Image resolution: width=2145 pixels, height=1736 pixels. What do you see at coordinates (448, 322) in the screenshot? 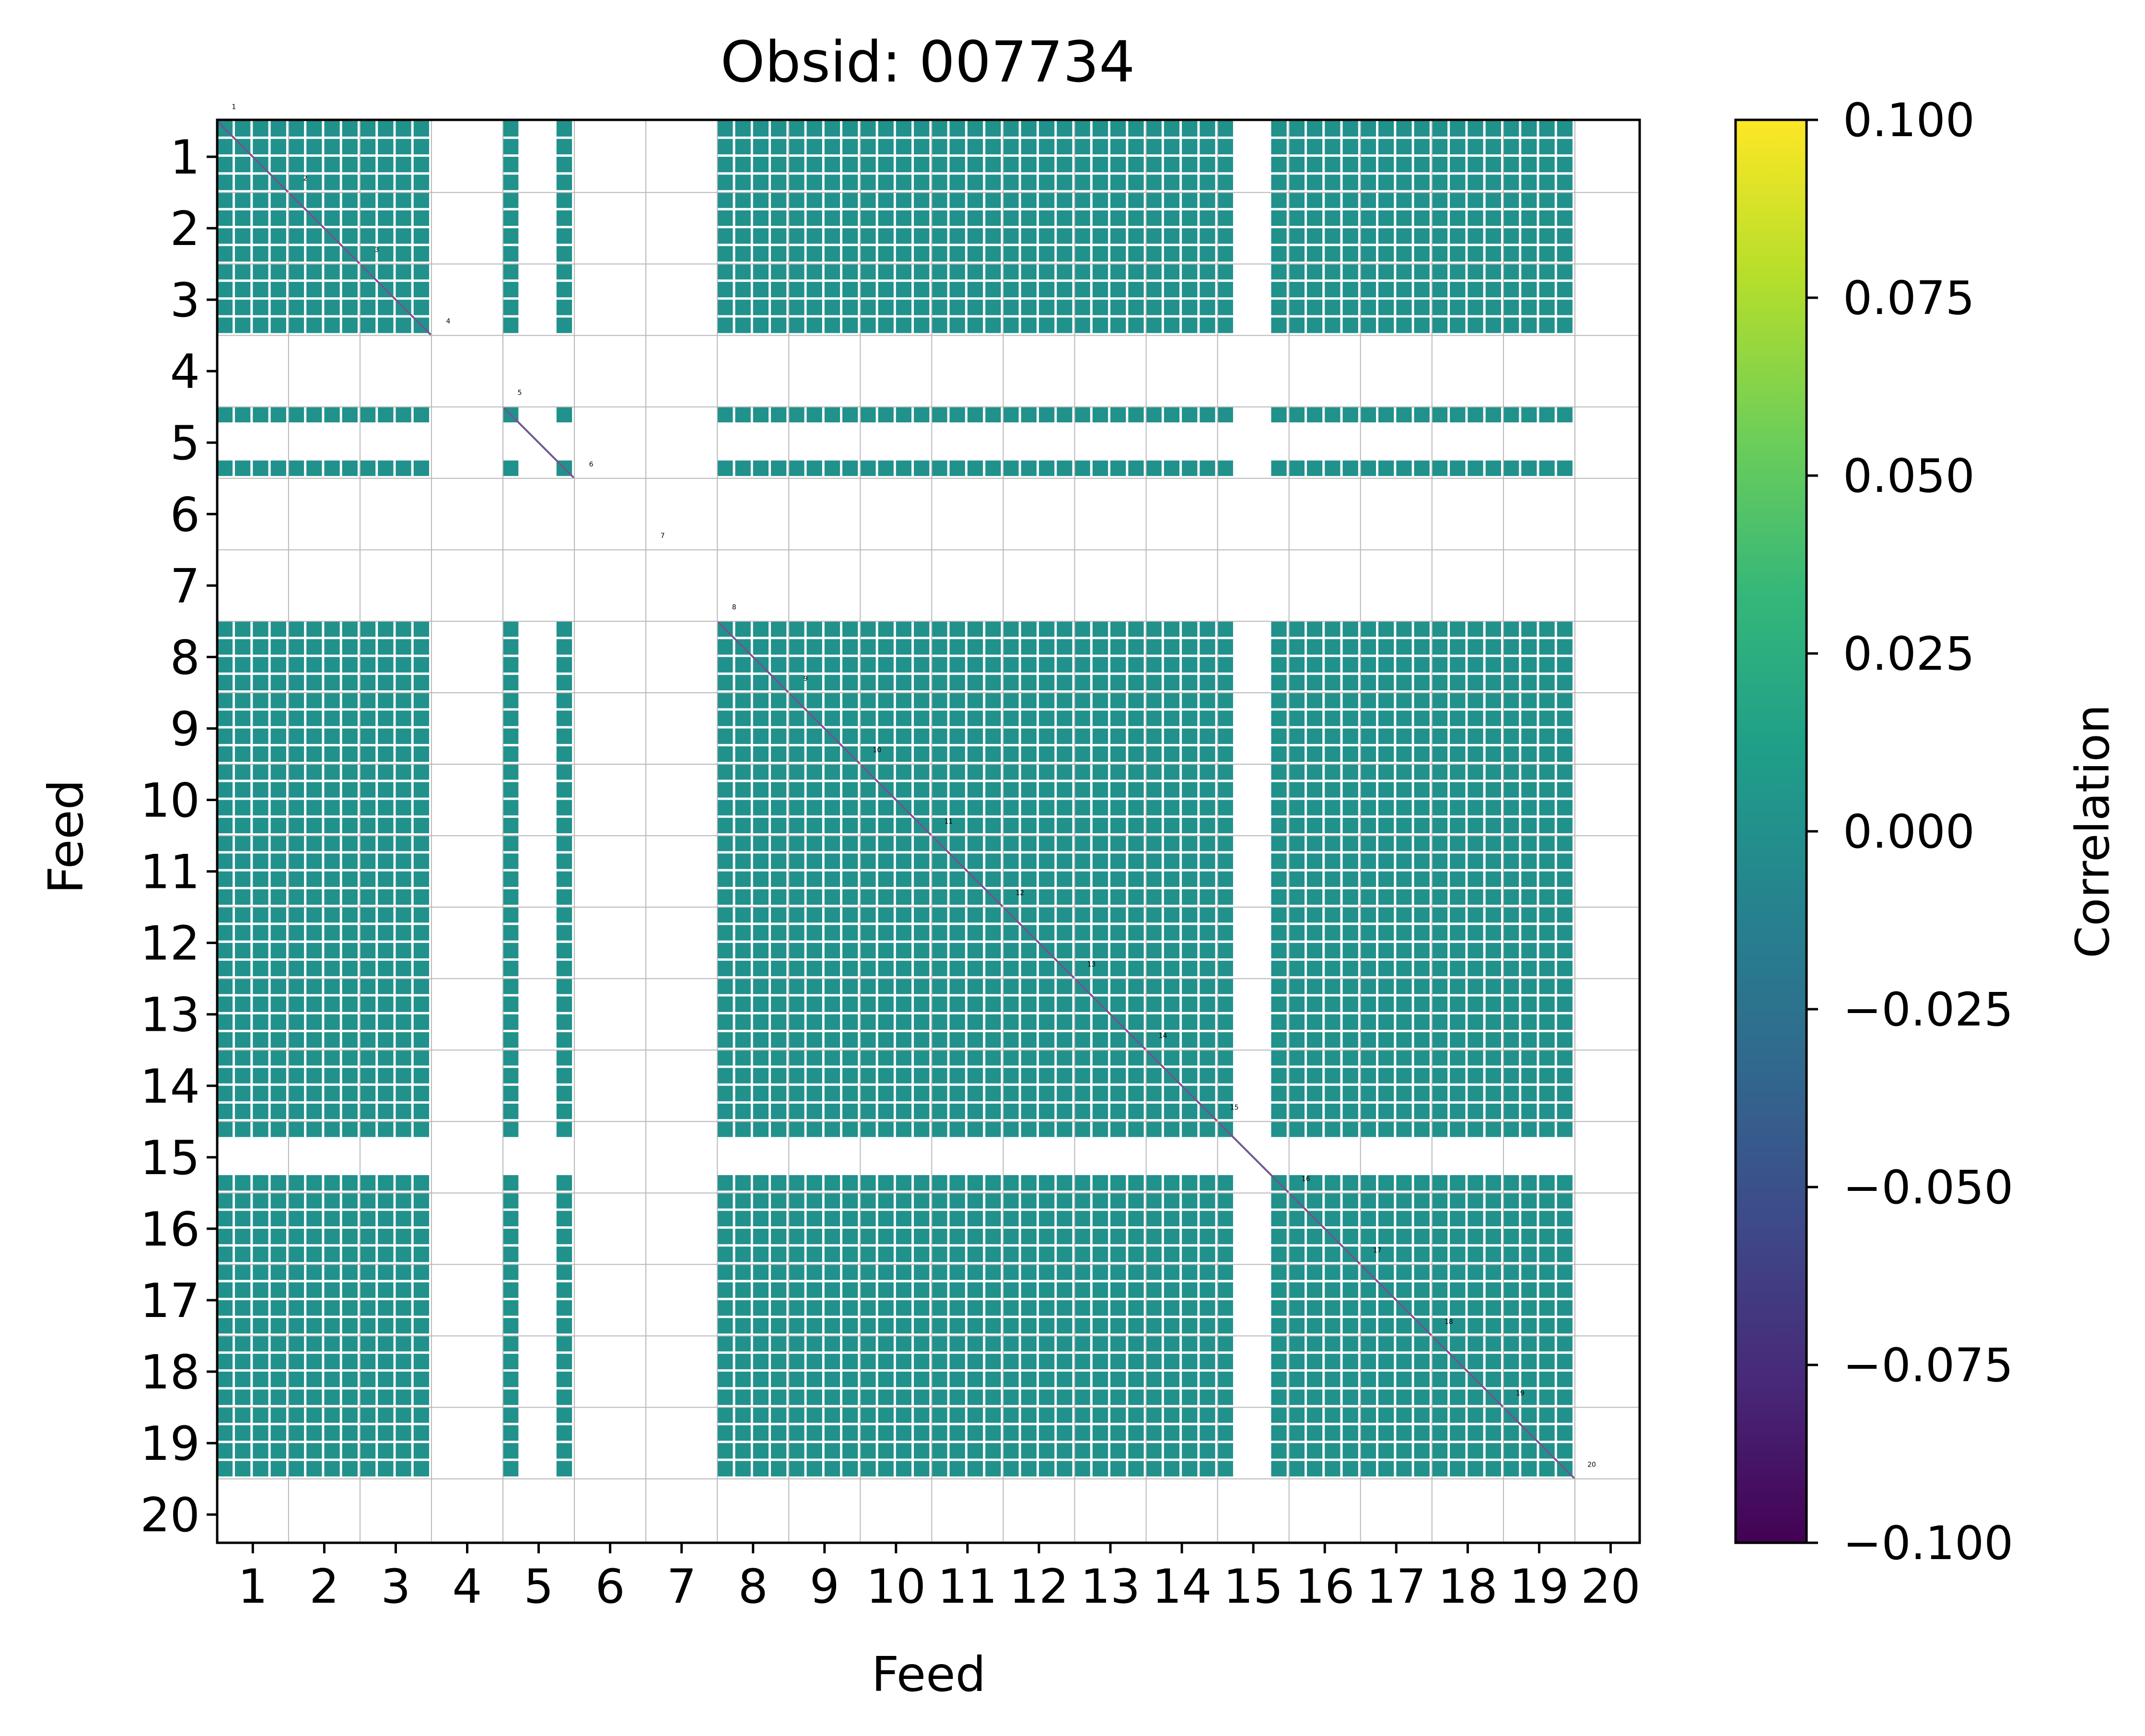
I see `diagonal-feed-label: 4` at bounding box center [448, 322].